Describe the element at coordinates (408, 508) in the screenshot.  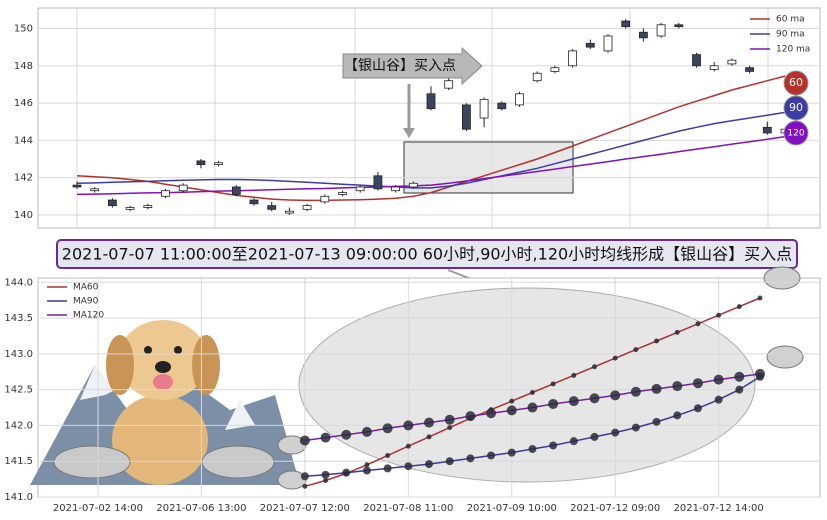
I see `x-tick-label: 2021-07-08 11:00` at that location.